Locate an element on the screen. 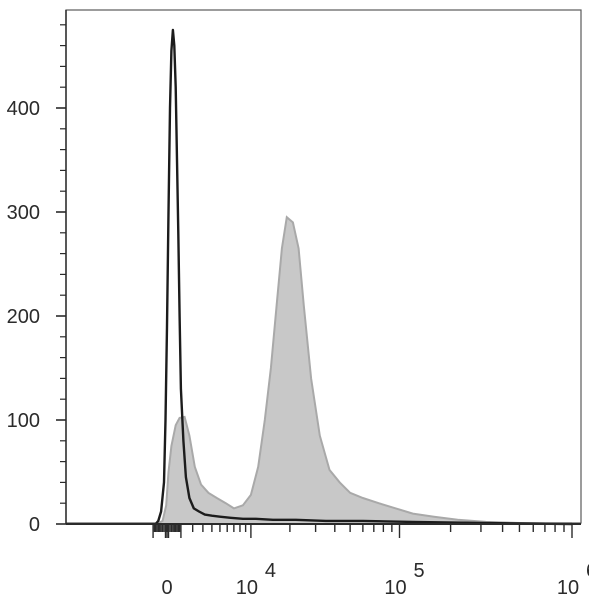 This screenshot has width=589, height=600. y-tick-label: 300 is located at coordinates (23, 213).